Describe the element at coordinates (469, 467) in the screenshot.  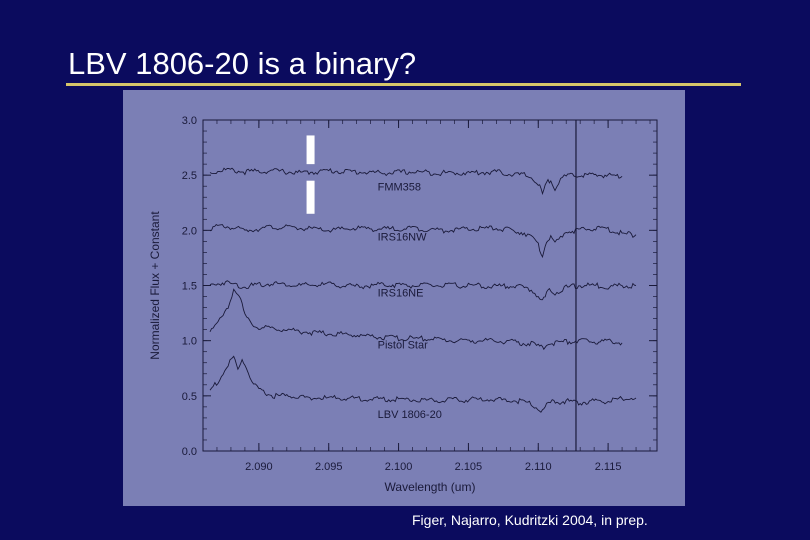
I see `x-tick-label: 2.105` at that location.